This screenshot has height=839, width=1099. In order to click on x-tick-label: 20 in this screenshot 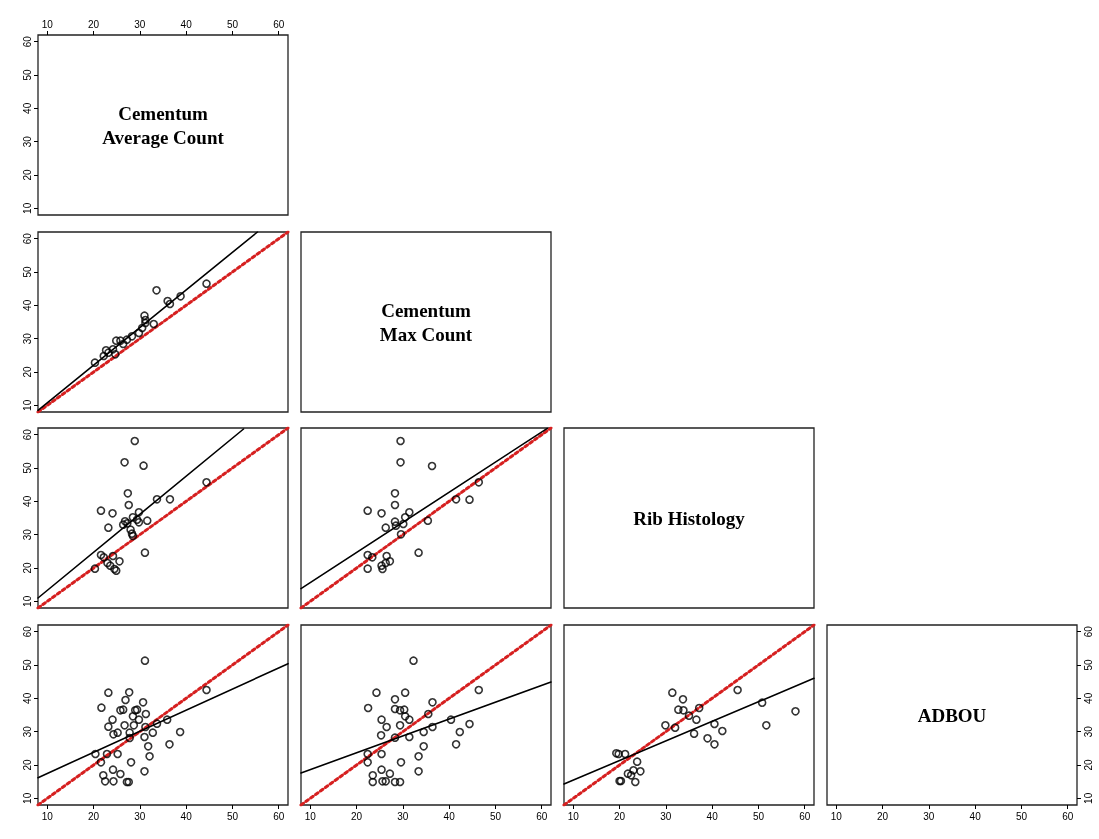, I will do `click(619, 815)`.